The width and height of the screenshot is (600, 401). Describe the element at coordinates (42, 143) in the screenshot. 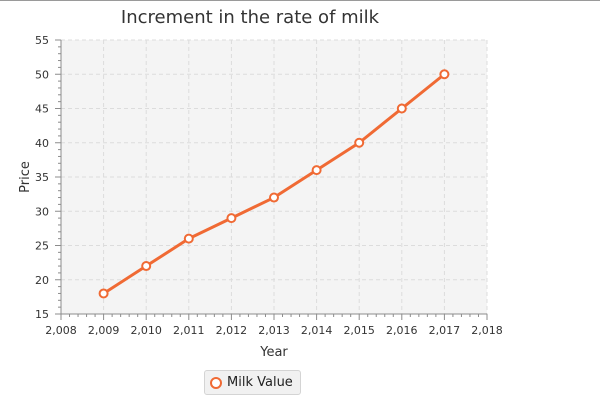

I see `y-tick-label: 40` at that location.